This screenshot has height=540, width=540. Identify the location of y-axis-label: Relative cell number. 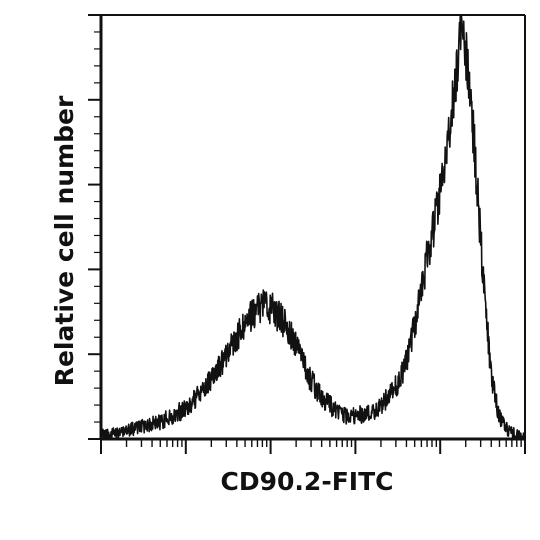
(64, 240).